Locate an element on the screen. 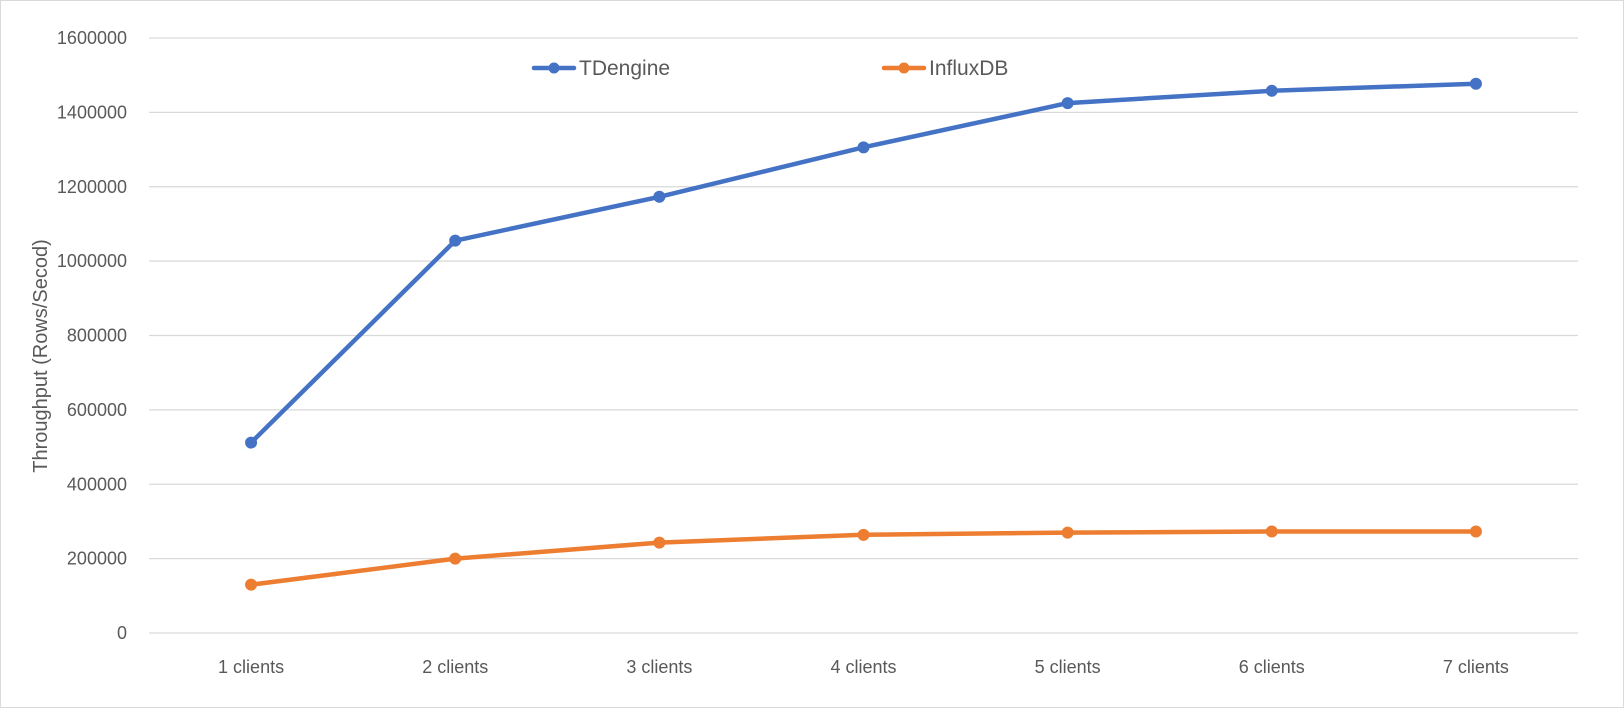 The height and width of the screenshot is (709, 1624). y-tick-label: 200000 is located at coordinates (97, 559).